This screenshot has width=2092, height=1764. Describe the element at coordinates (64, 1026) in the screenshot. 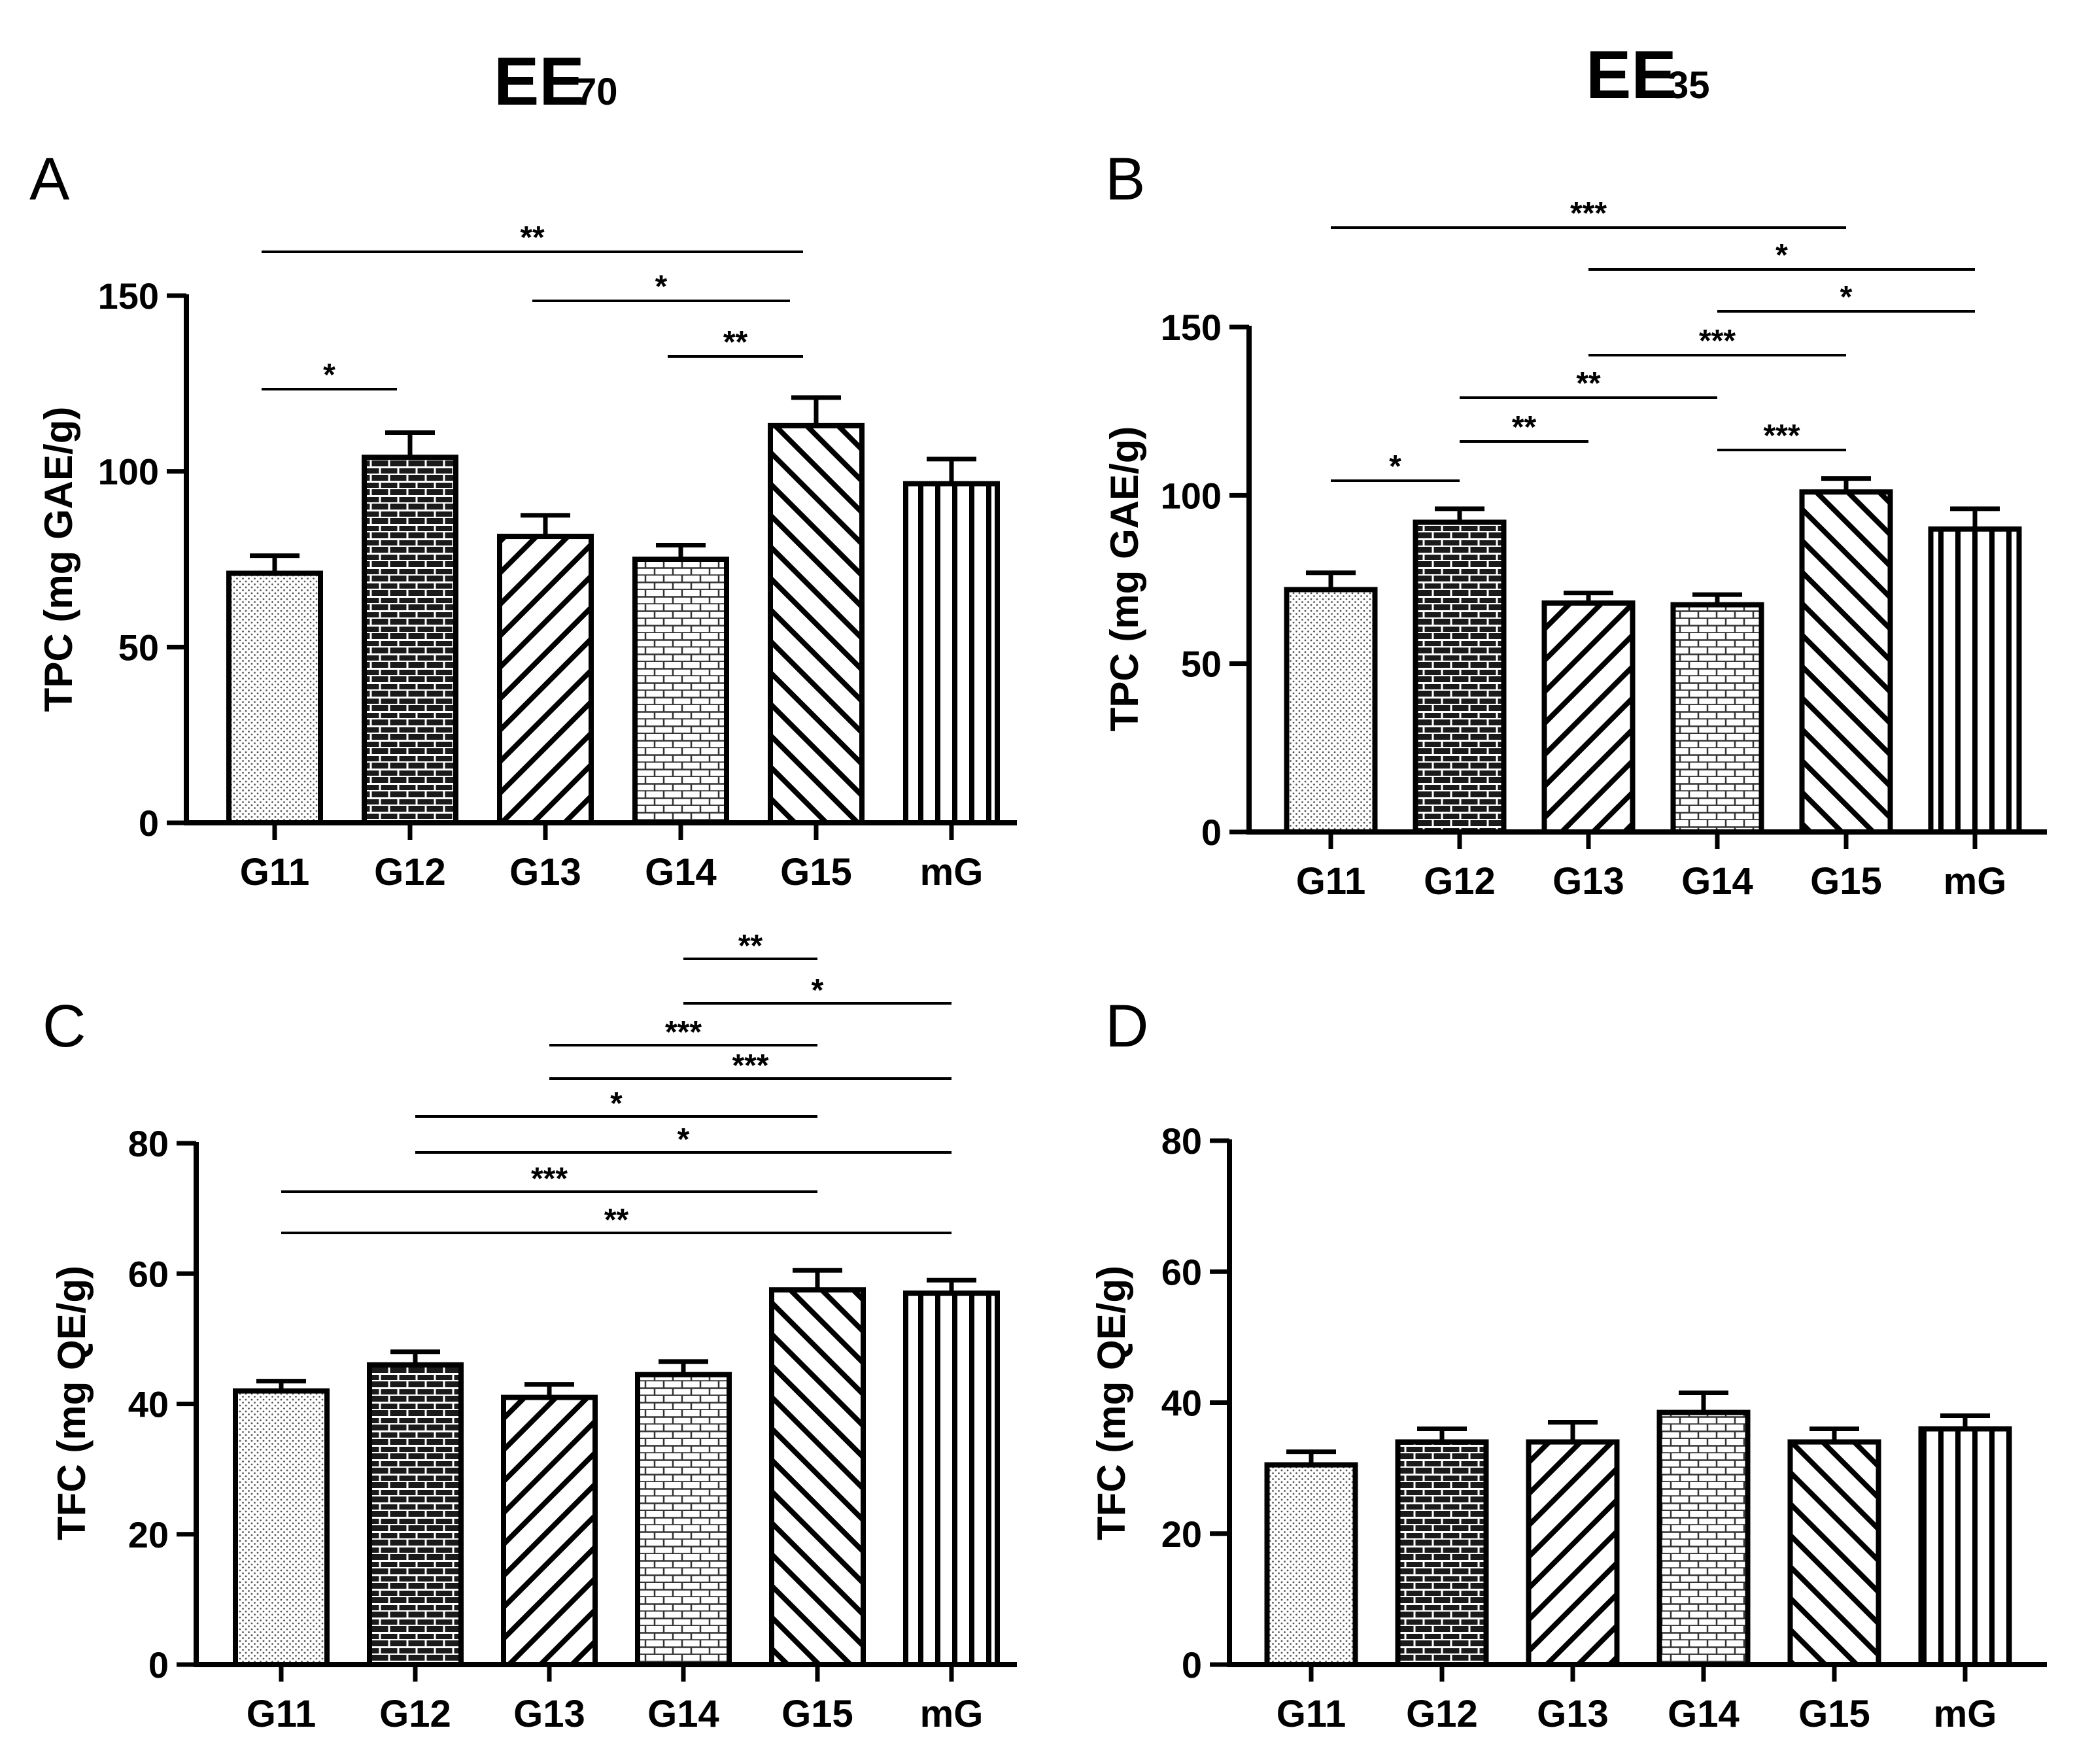

I see `panel-label: C` at that location.